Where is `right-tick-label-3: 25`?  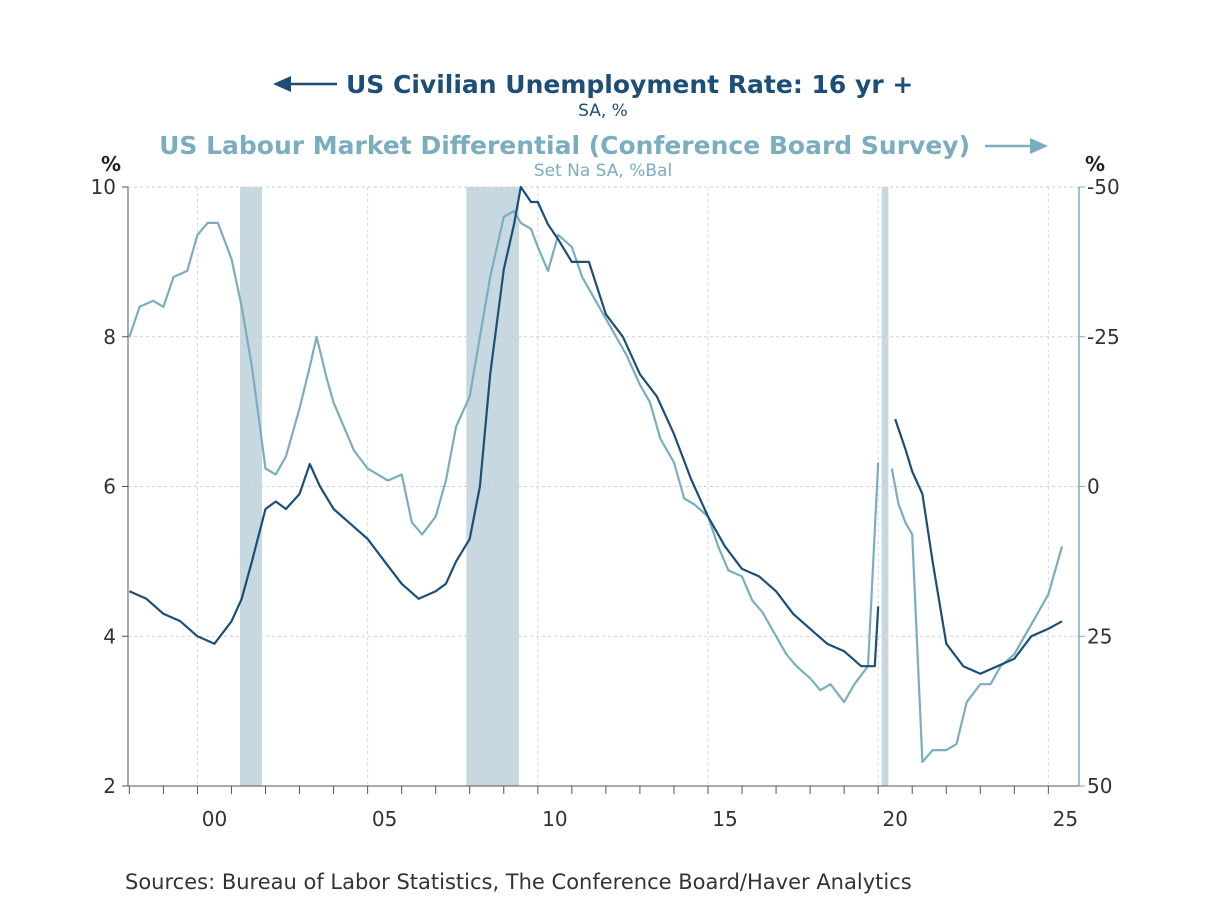
right-tick-label-3: 25 is located at coordinates (1099, 636).